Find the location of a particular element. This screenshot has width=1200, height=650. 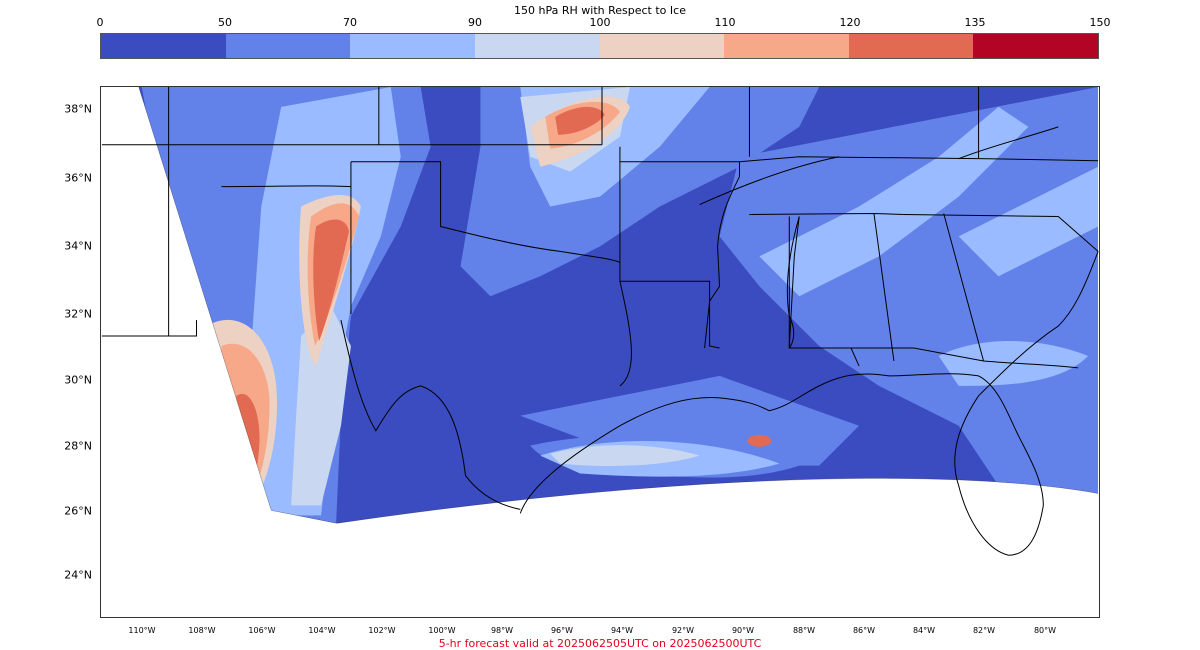

colorbar-tick: 110 is located at coordinates (725, 22).